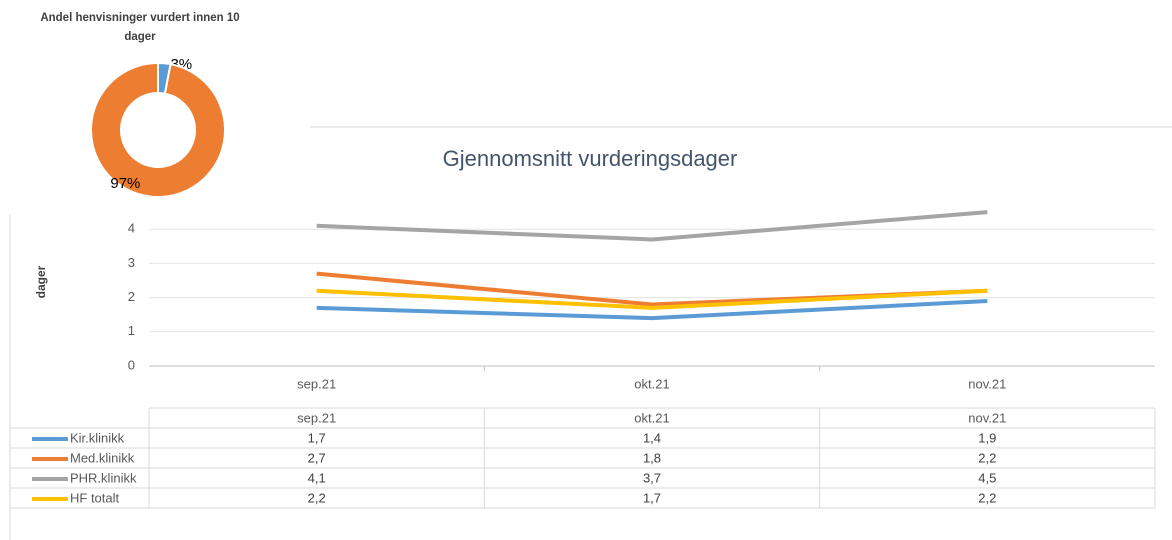 The width and height of the screenshot is (1172, 540). What do you see at coordinates (317, 477) in the screenshot?
I see `table-cell: 4,1` at bounding box center [317, 477].